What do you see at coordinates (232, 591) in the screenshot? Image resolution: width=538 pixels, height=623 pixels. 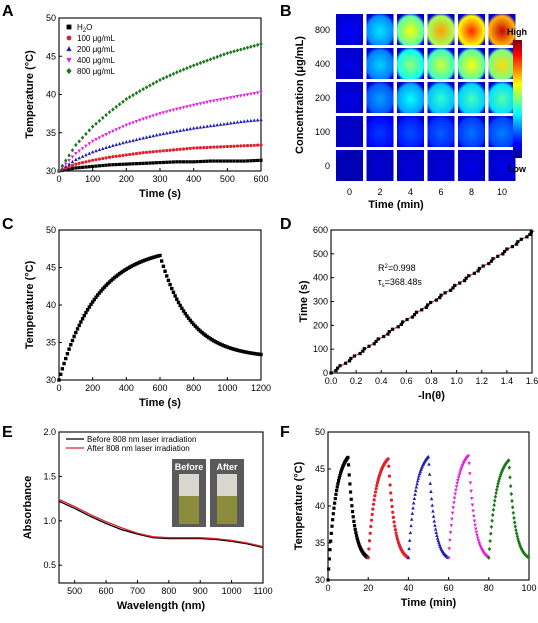 I see `x-tick-label: 1000` at bounding box center [232, 591].